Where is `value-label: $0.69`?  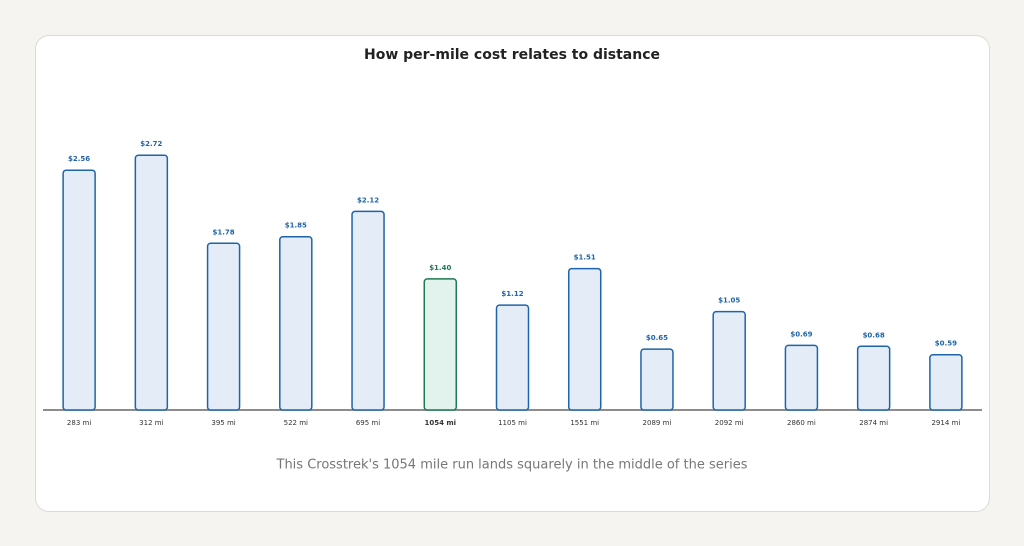 value-label: $0.69 is located at coordinates (801, 334).